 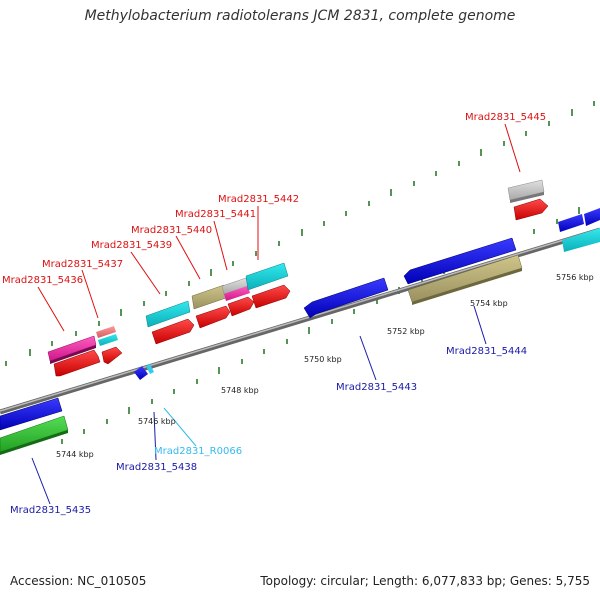 I want to click on gene-5437-feature, so click(x=106, y=332).